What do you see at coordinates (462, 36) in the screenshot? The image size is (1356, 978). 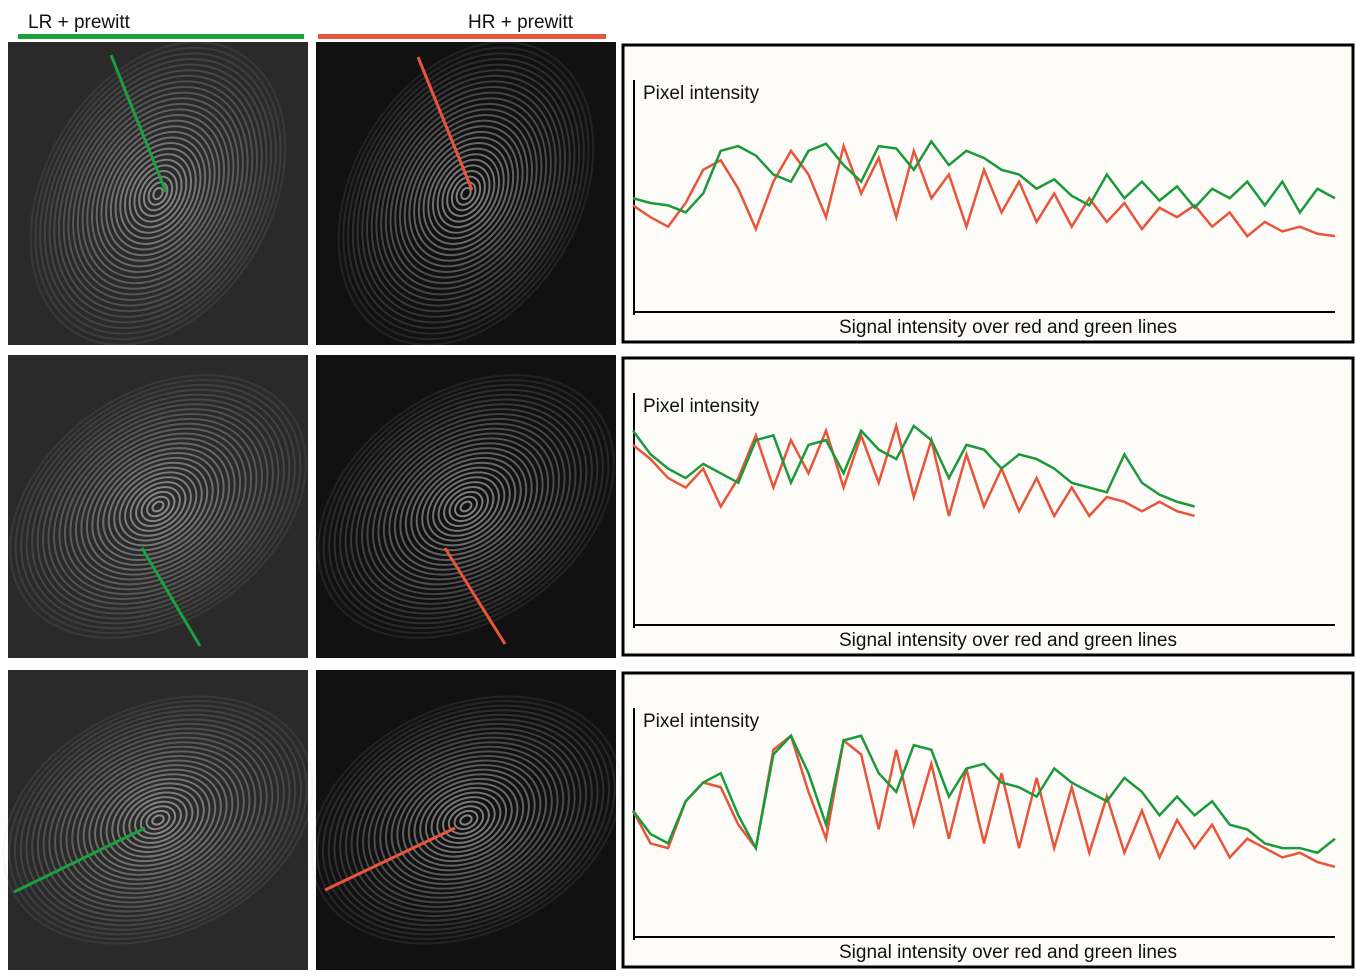 I see `hr-bar` at bounding box center [462, 36].